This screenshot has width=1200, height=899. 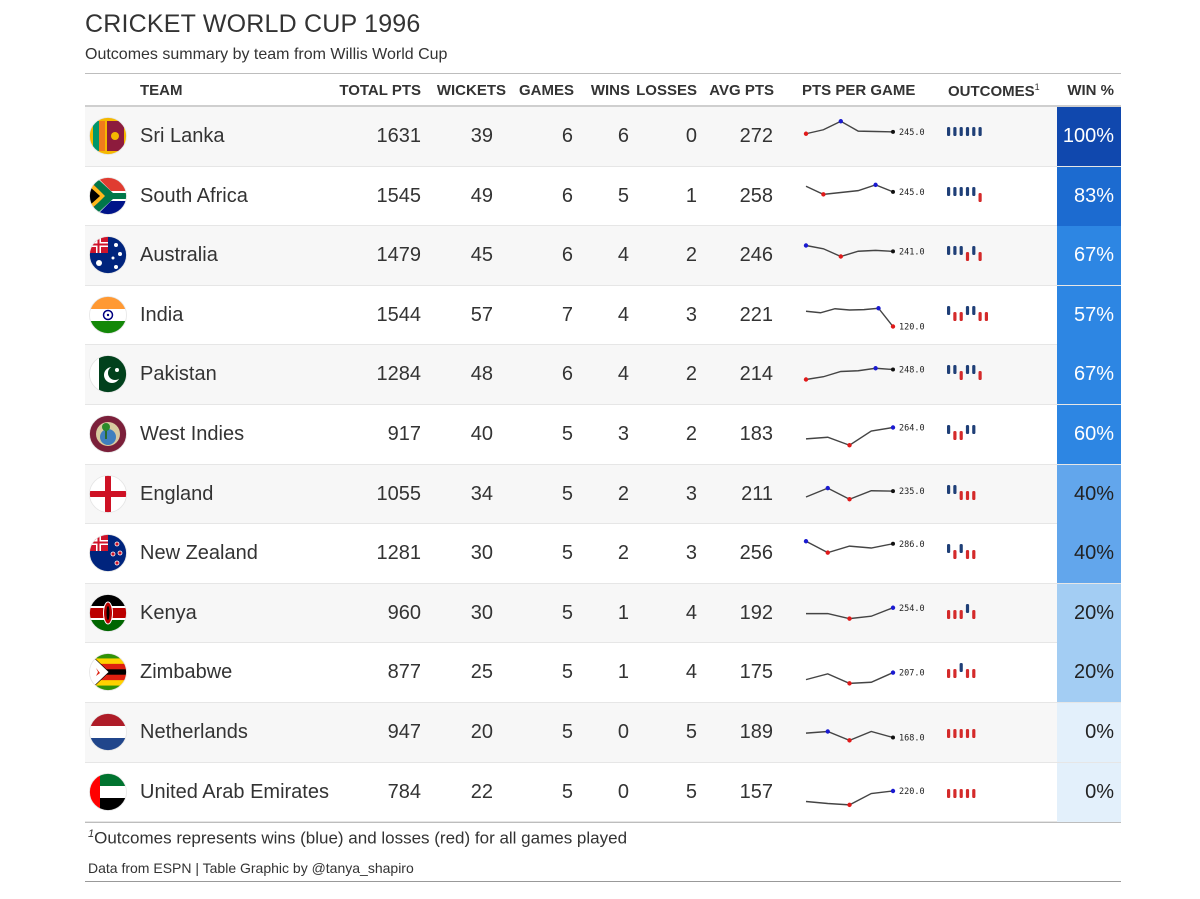 What do you see at coordinates (481, 136) in the screenshot?
I see `wickets-cell: 39` at bounding box center [481, 136].